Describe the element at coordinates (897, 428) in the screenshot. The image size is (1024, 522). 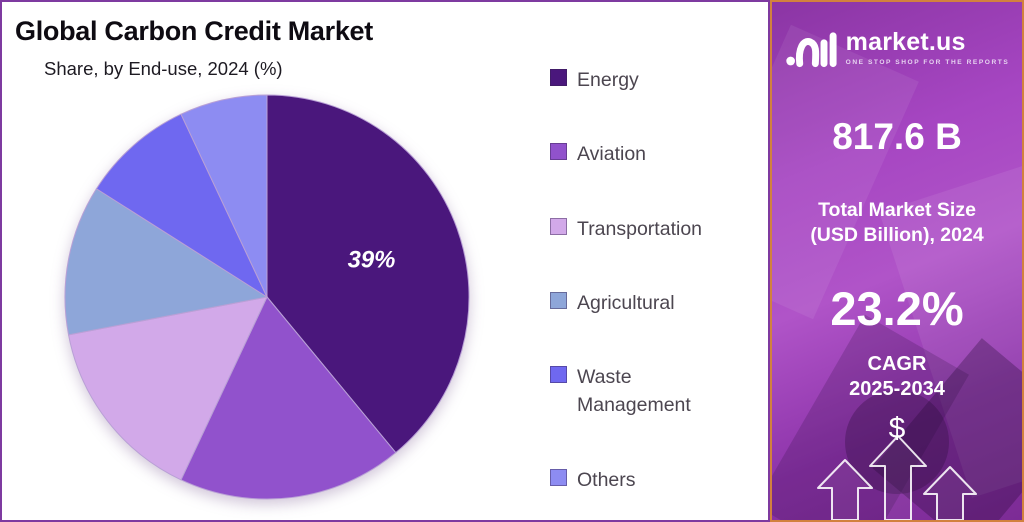
I see `dollar-icon: $` at that location.